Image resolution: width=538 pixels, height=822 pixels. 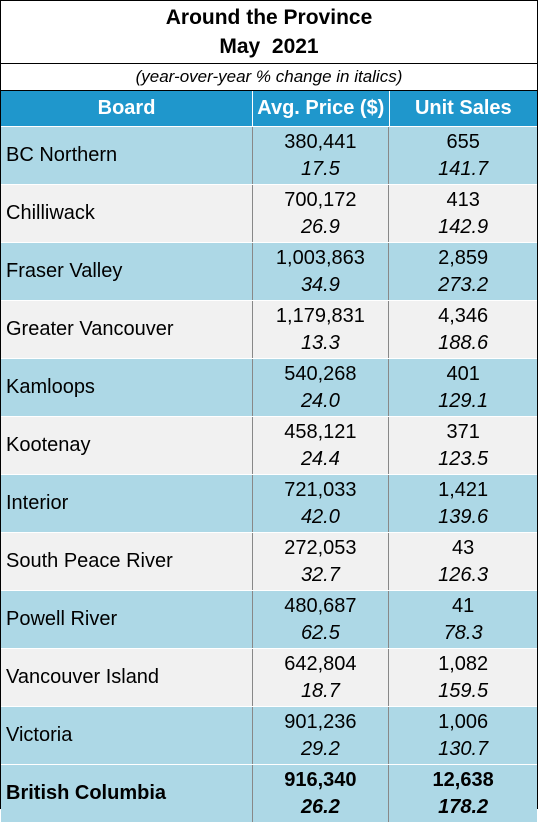 I want to click on row-price-pct: 26.9, so click(x=320, y=226).